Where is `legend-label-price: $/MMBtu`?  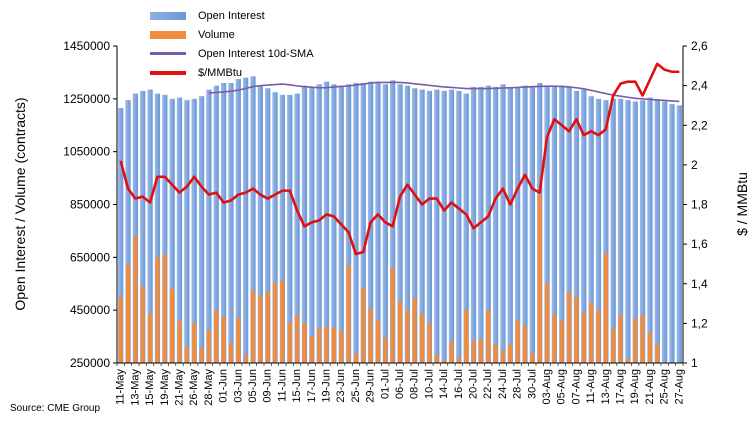 legend-label-price: $/MMBtu is located at coordinates (220, 72).